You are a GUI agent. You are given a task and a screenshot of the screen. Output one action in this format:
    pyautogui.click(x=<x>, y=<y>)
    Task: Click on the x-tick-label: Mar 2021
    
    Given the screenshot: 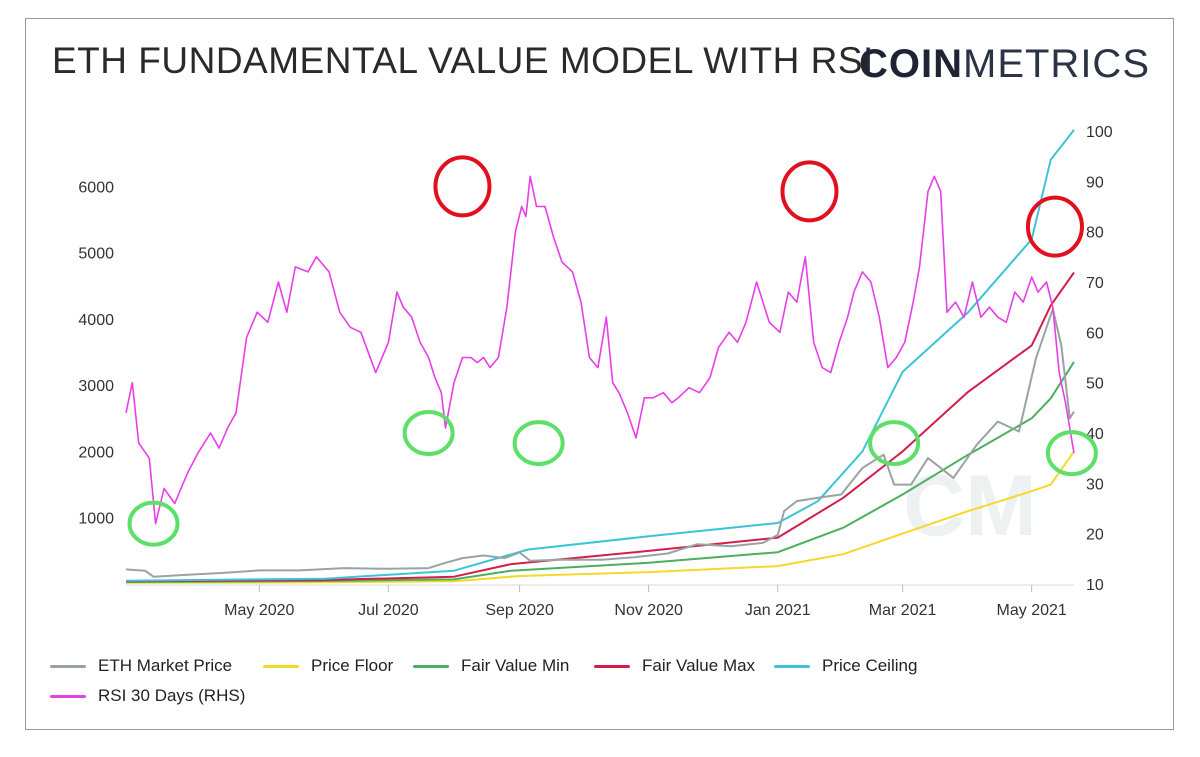 What is the action you would take?
    pyautogui.click(x=903, y=610)
    